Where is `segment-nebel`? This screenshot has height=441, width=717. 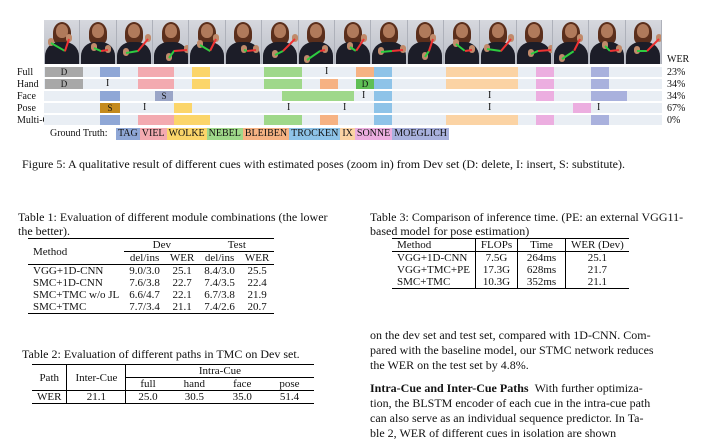 segment-nebel is located at coordinates (283, 84).